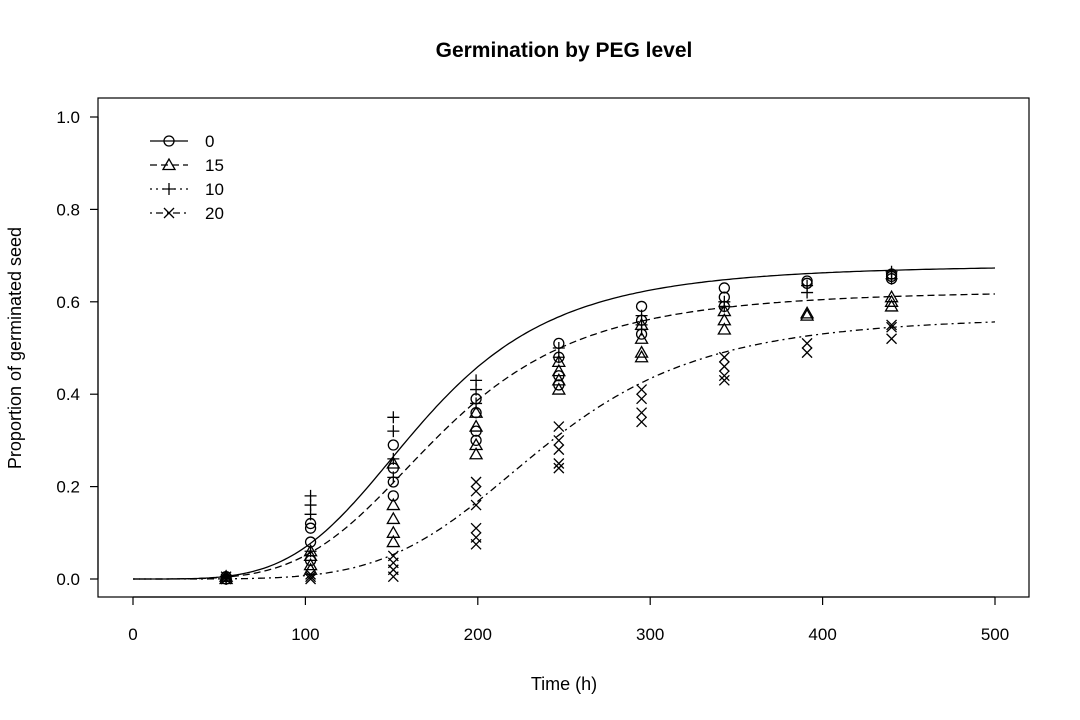  What do you see at coordinates (995, 634) in the screenshot?
I see `x-tick-label: 500` at bounding box center [995, 634].